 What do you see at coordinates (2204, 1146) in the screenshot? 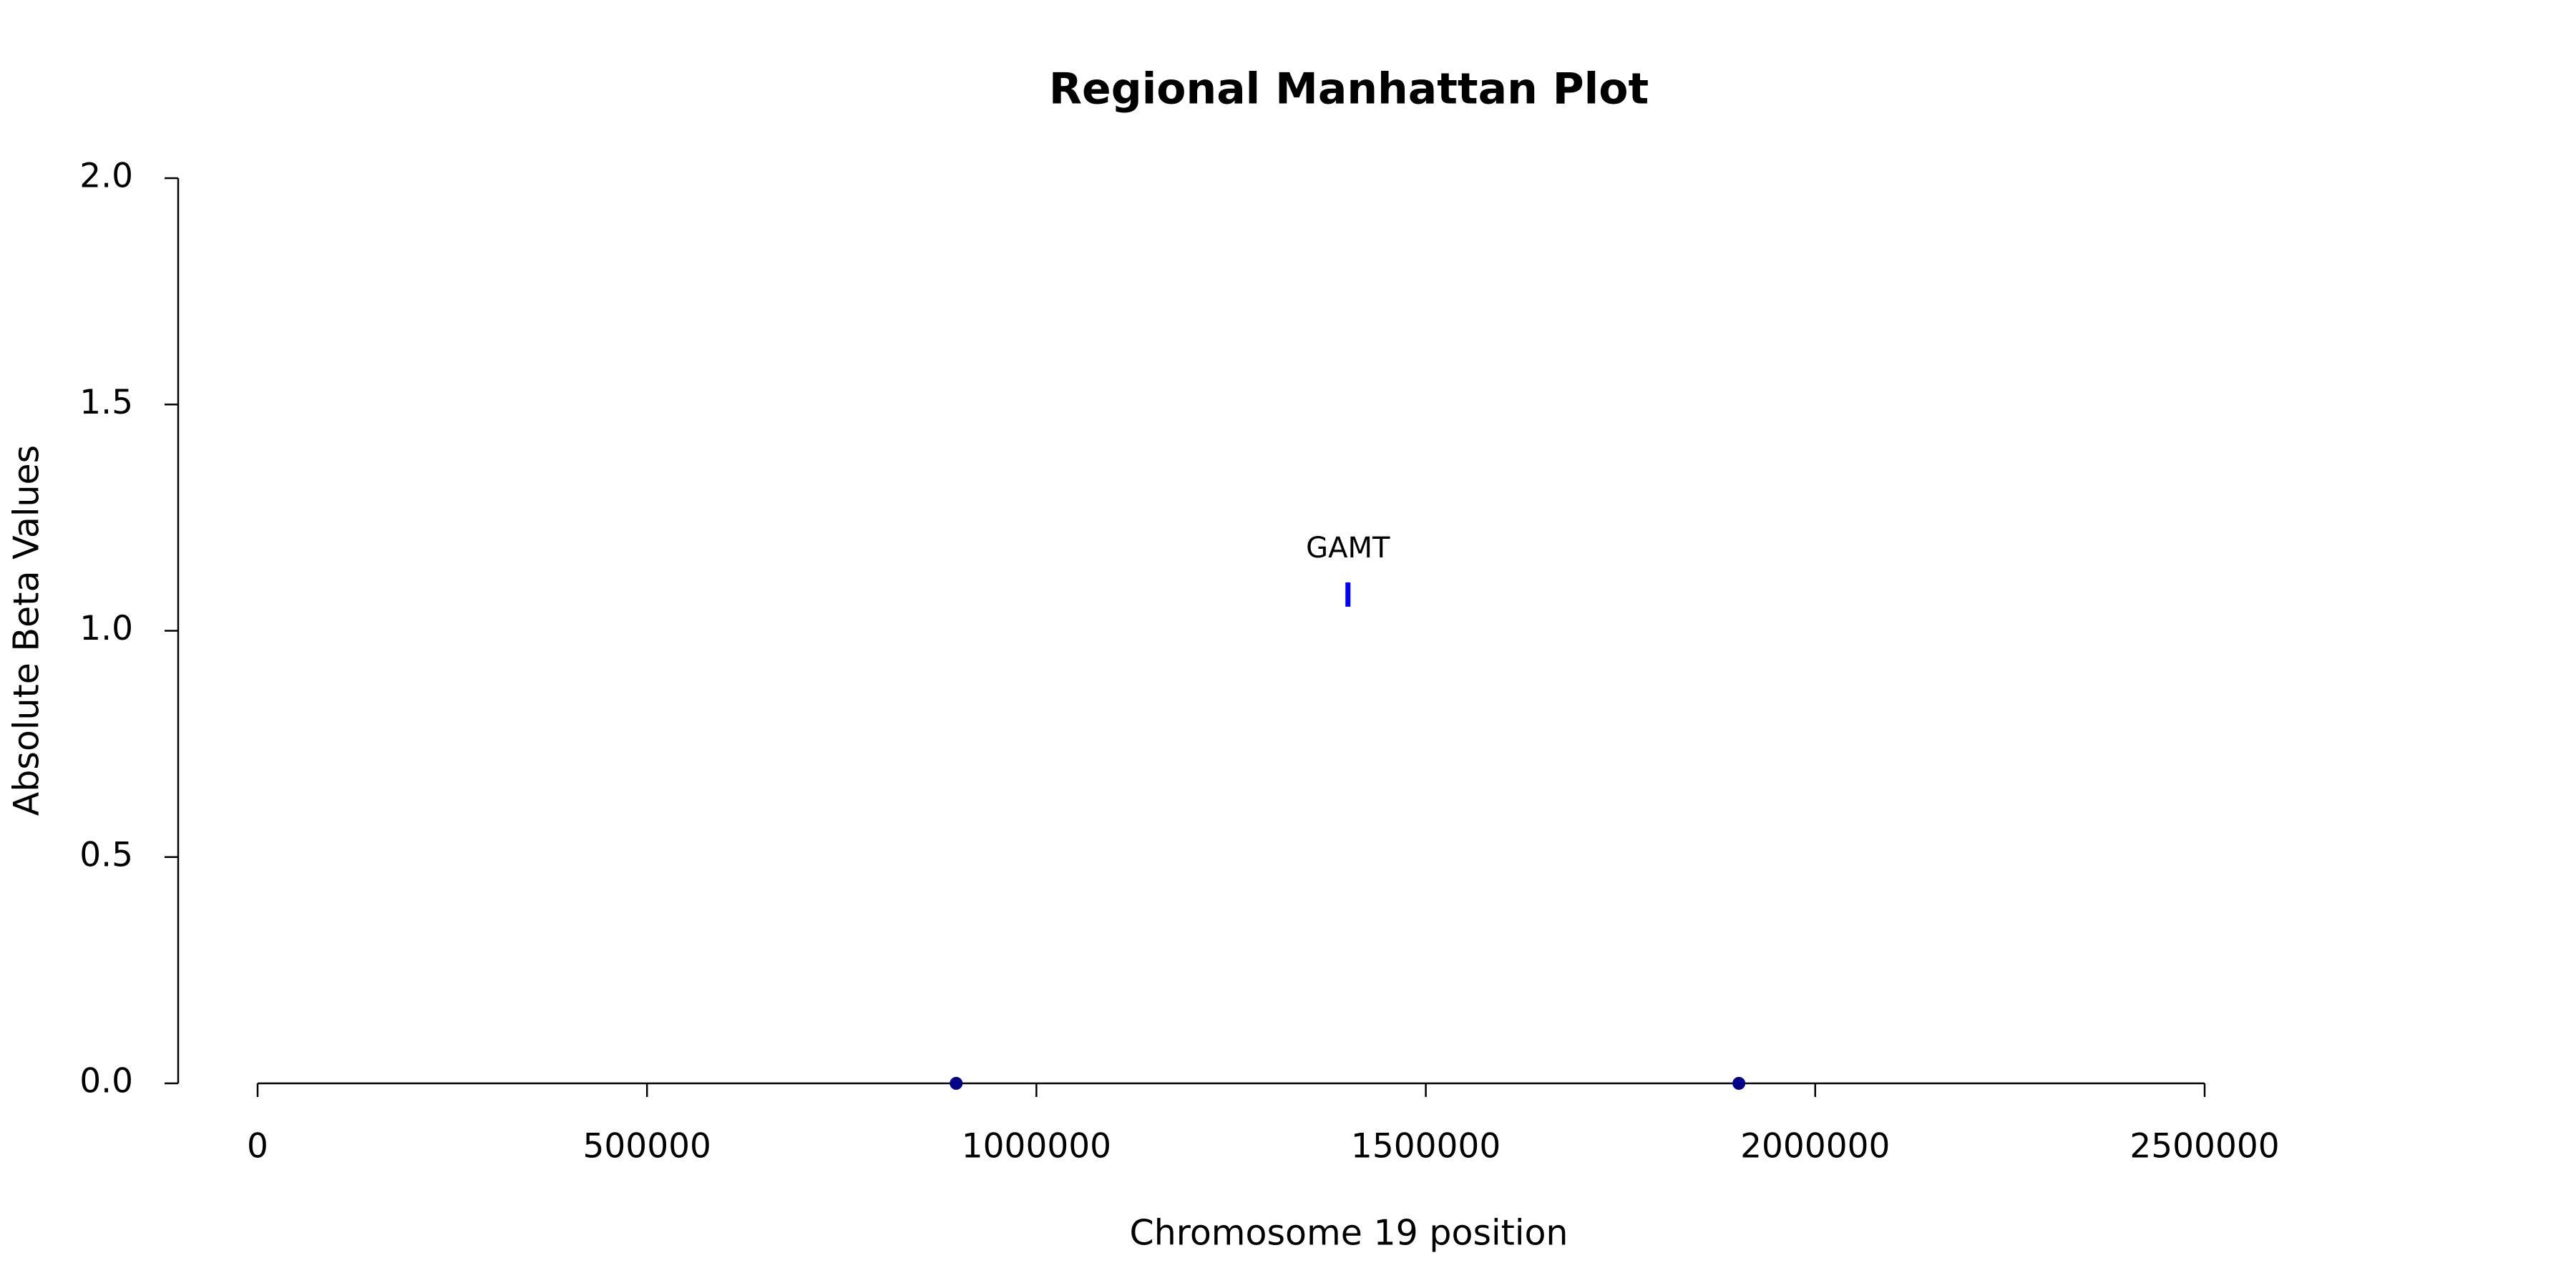
I see `x-tick-label: 2500000` at bounding box center [2204, 1146].